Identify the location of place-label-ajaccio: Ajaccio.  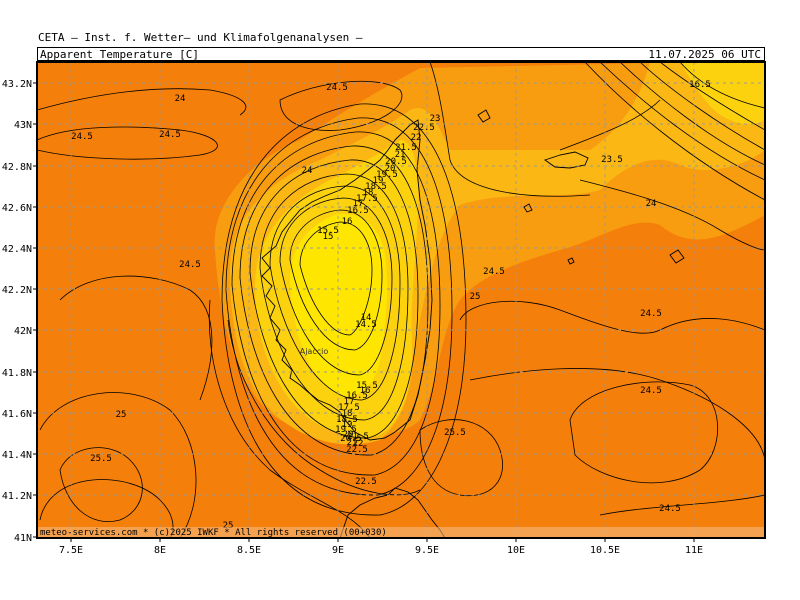
(314, 351).